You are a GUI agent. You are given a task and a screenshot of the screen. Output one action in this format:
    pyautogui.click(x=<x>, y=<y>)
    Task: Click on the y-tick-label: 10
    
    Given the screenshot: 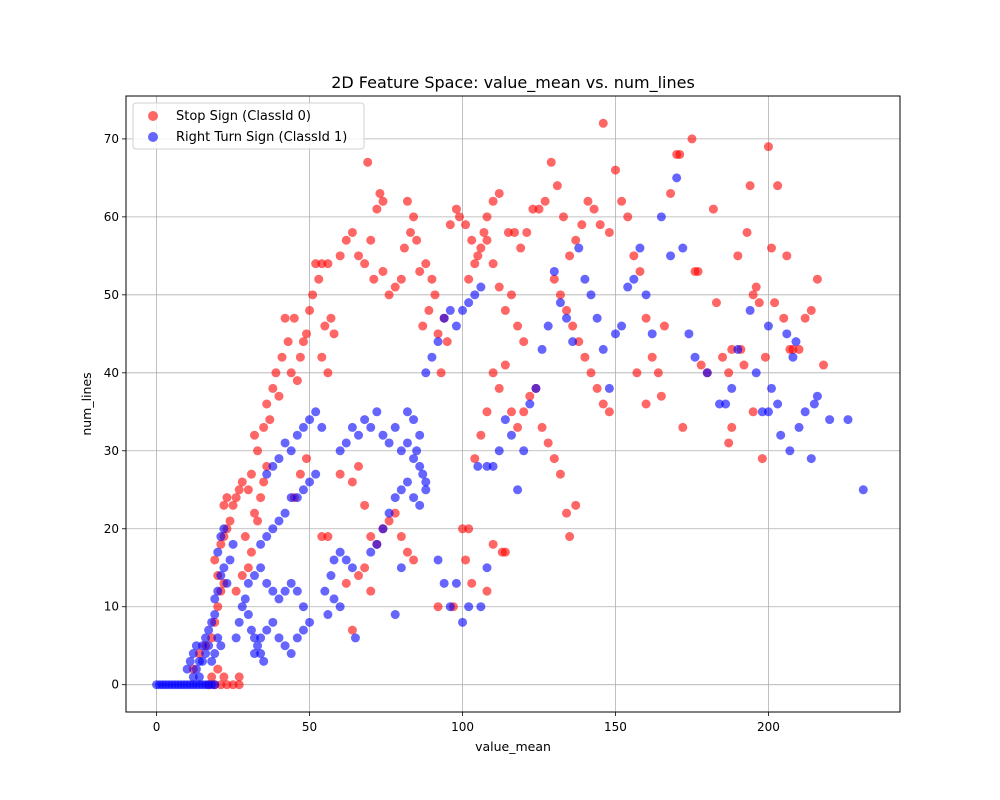 What is the action you would take?
    pyautogui.click(x=111, y=607)
    